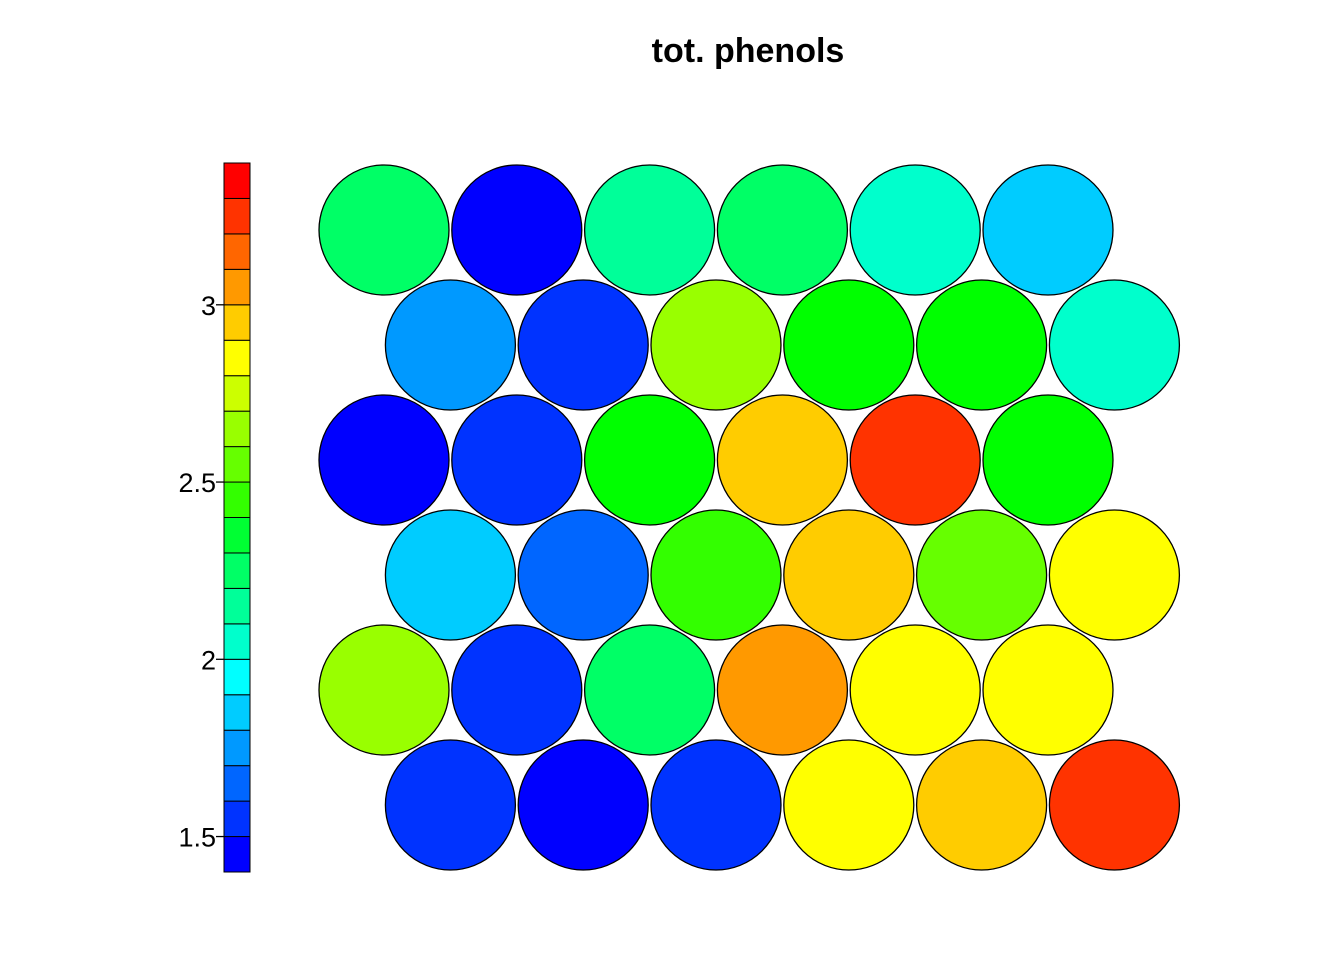 The image size is (1344, 960). Describe the element at coordinates (197, 838) in the screenshot. I see `colorbar-tick-label: 1.5` at that location.